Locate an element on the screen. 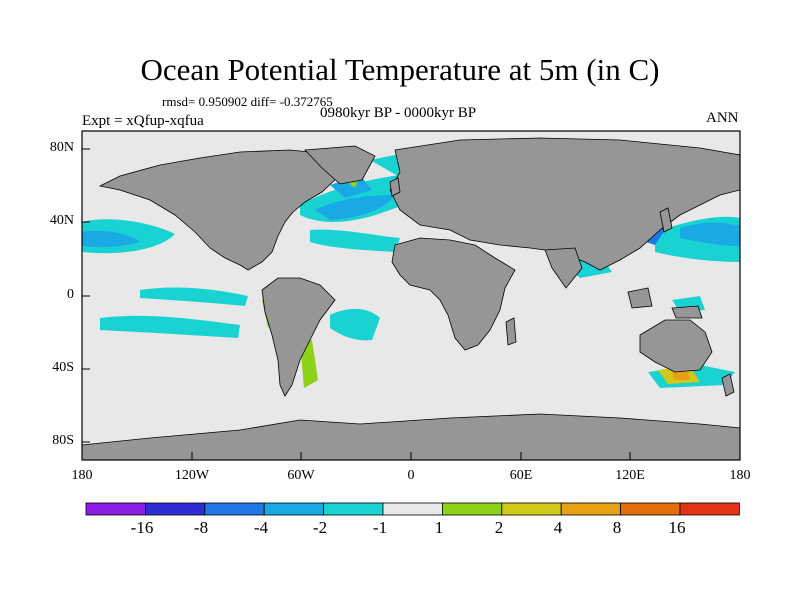  lat-label: 40N is located at coordinates (61, 220).